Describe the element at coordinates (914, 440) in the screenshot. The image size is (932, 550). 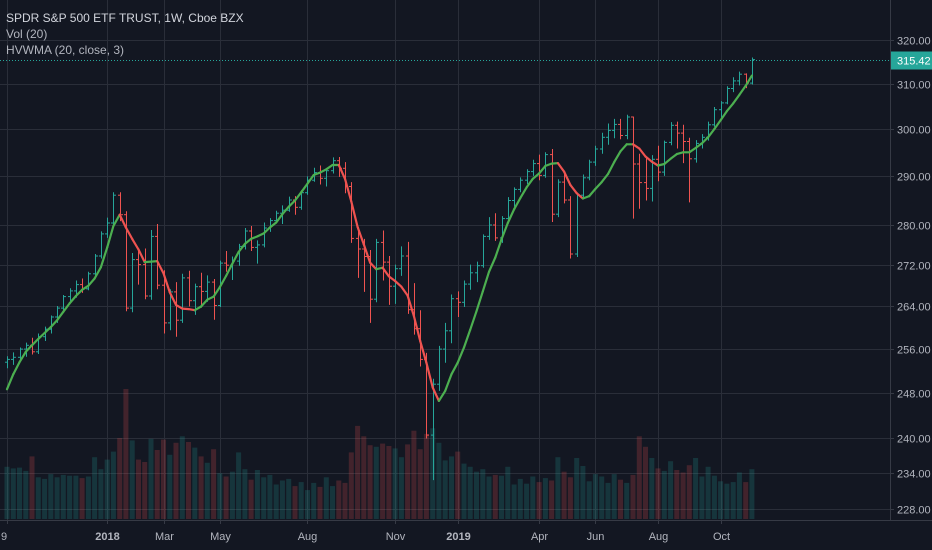
I see `price-tick-label: 240.00` at that location.